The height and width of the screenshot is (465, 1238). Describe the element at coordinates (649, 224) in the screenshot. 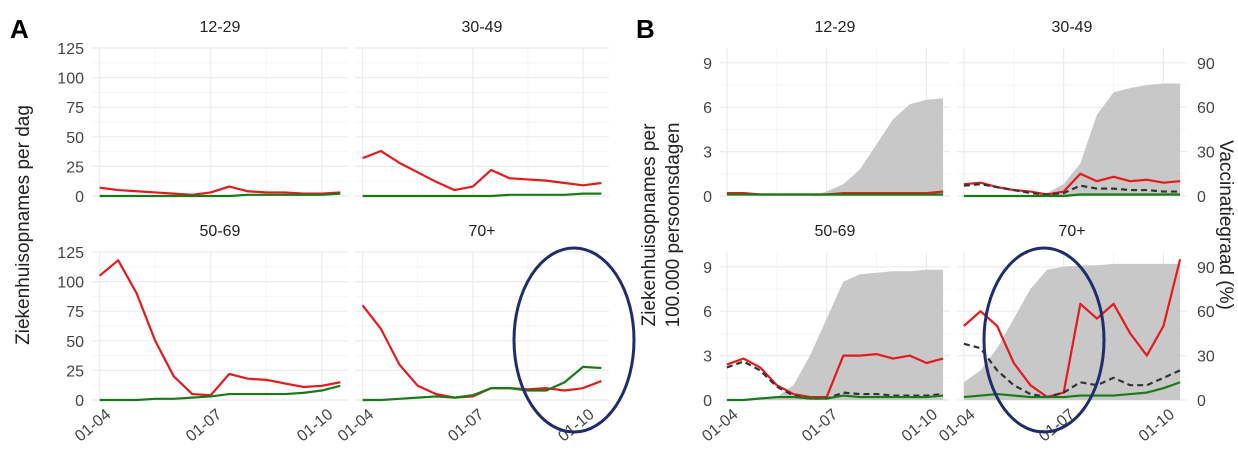

I see `y-axis-label-b-line1: Ziekenhuisopnames per` at that location.